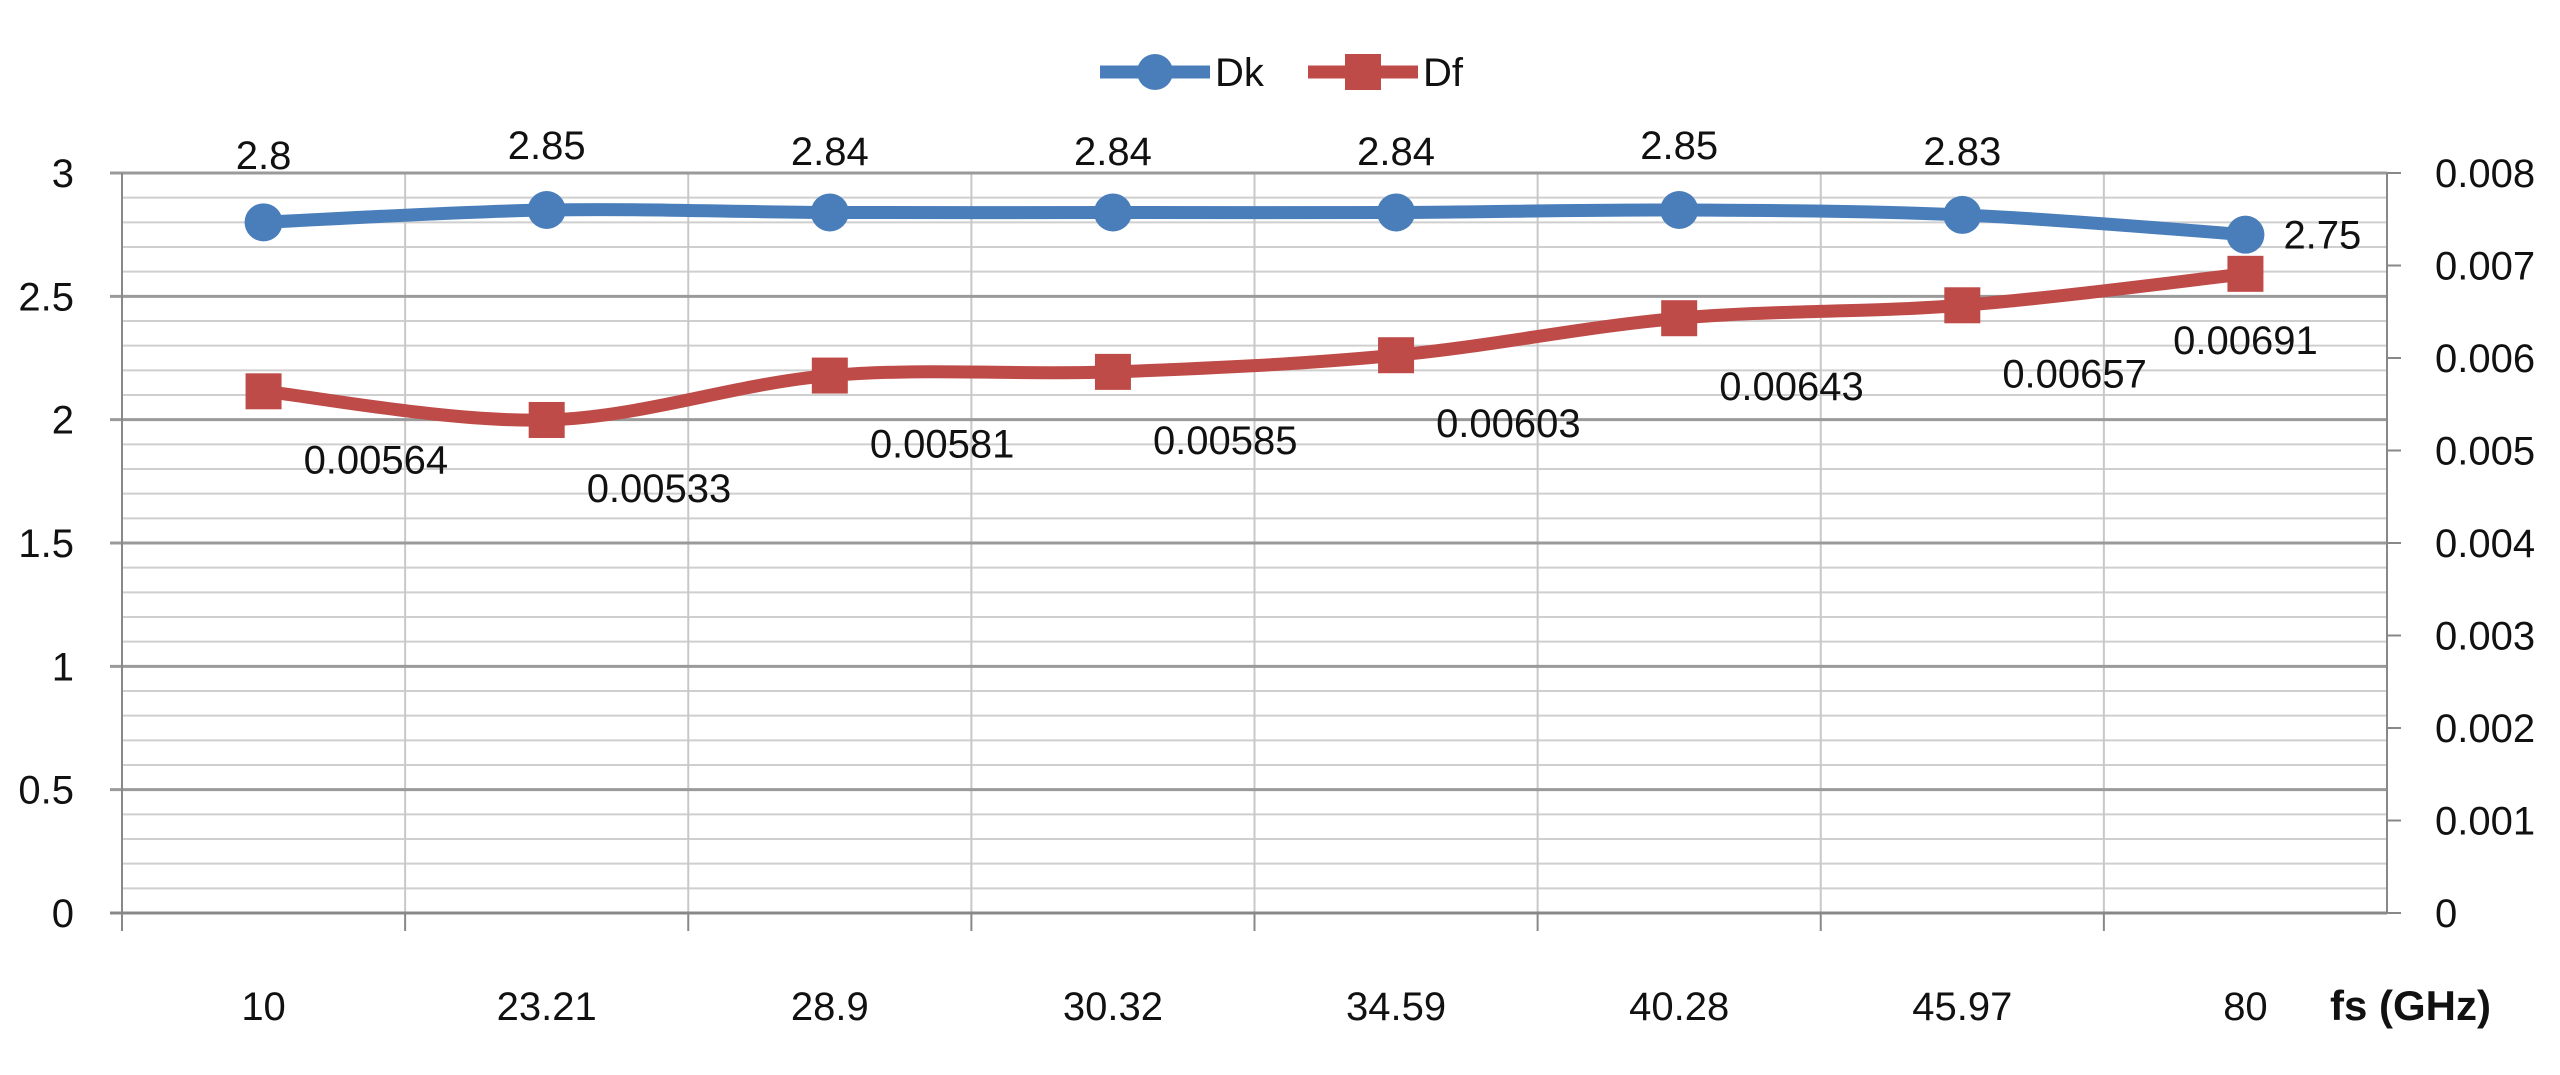 This screenshot has height=1075, width=2560. I want to click on y-left-tick-label: 2, so click(63, 421).